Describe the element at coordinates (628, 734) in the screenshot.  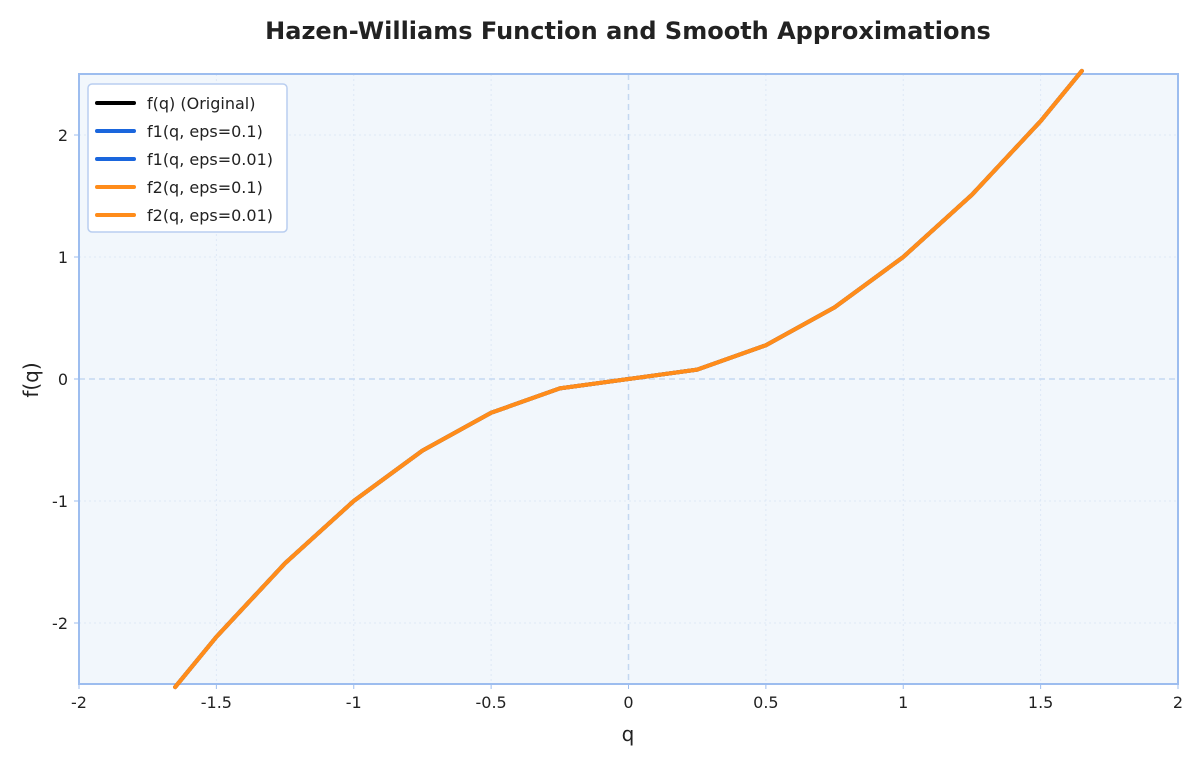
I see `x-axis-label: q` at that location.